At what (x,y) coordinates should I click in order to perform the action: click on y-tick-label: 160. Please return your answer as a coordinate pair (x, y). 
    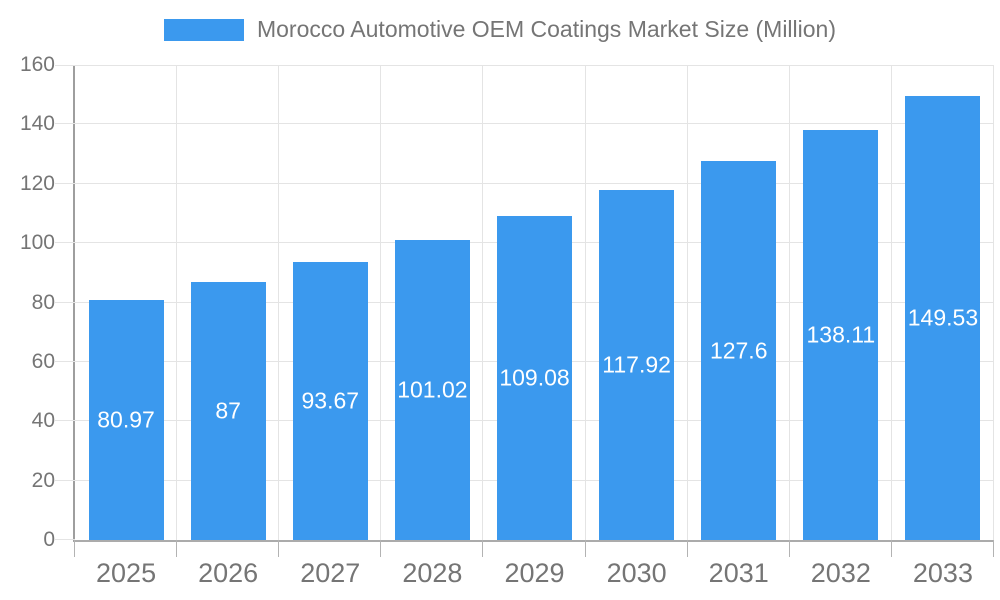
    Looking at the image, I should click on (37, 64).